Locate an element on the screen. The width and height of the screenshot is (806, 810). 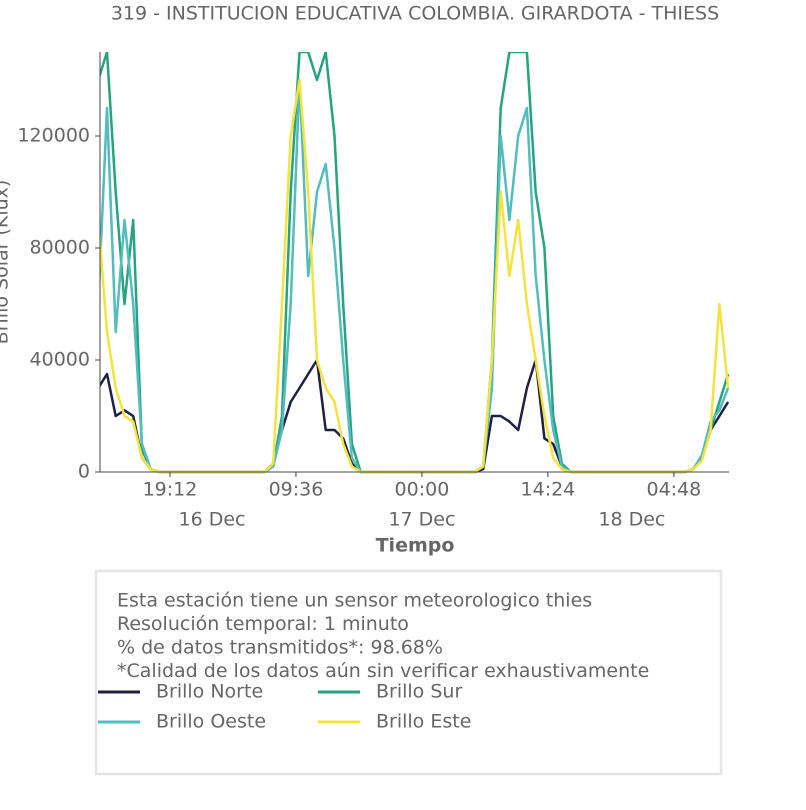
x-tick-label: 09:36 is located at coordinates (296, 490).